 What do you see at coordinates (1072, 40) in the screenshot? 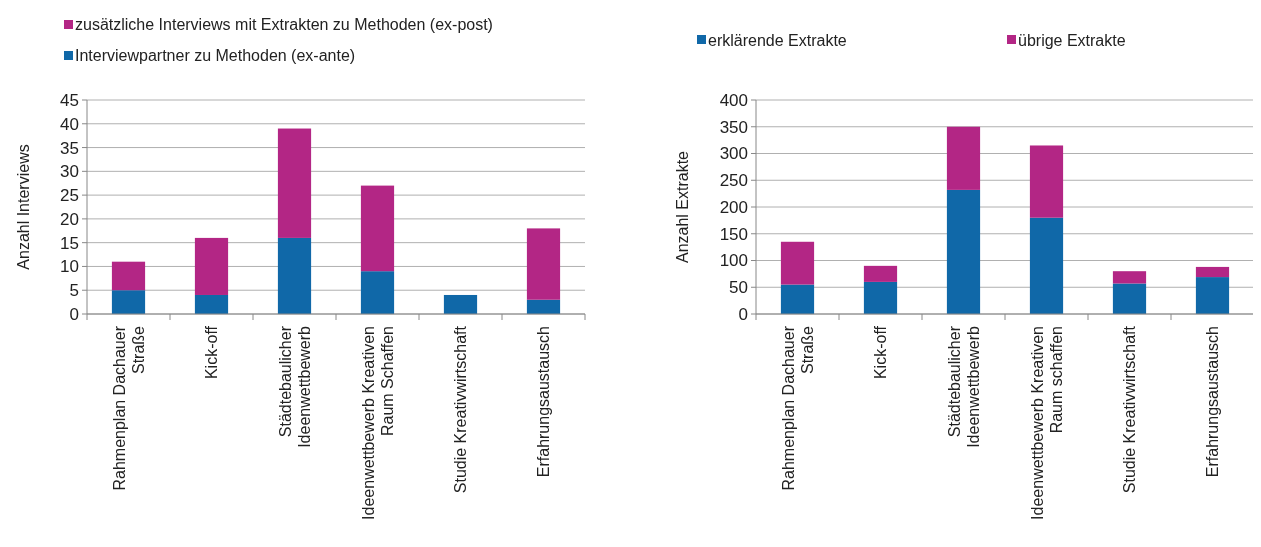
I see `legend-label: übrige Extrakte` at bounding box center [1072, 40].